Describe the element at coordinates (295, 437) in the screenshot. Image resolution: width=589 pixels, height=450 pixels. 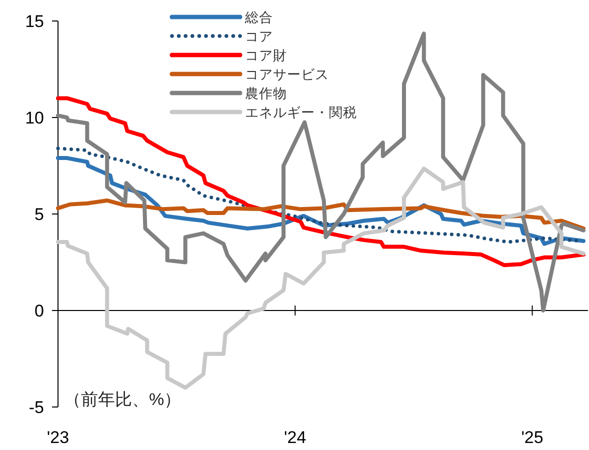
I see `x-tick-label: '24` at that location.